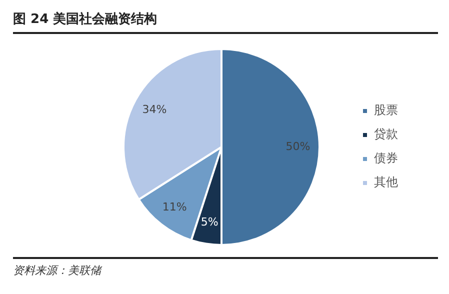  I want to click on legend-label: 贷款, so click(386, 134).